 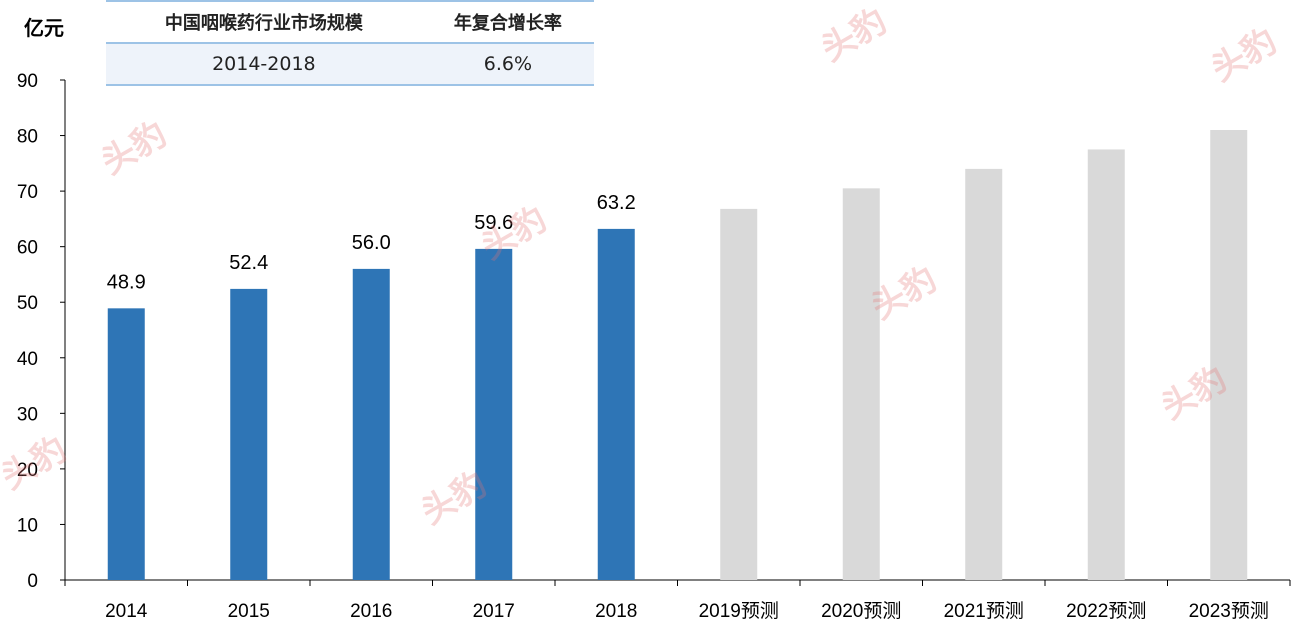 What do you see at coordinates (984, 611) in the screenshot?
I see `x-tick-label: 2021预测` at bounding box center [984, 611].